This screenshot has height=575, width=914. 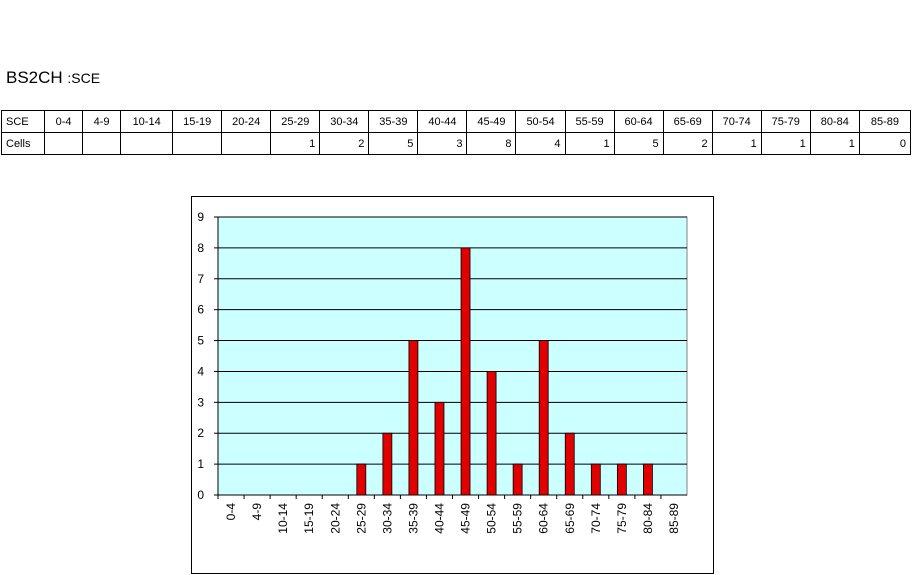 I want to click on table-column-header: 65-69, so click(x=687, y=121).